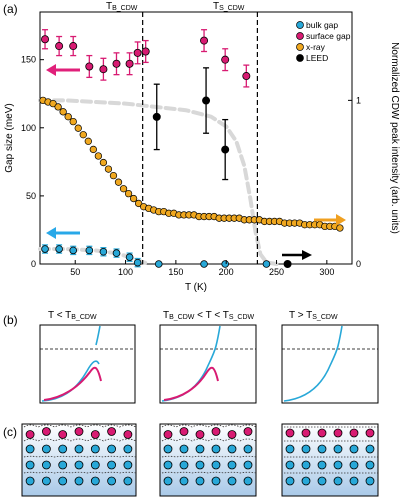 The image size is (400, 500). I want to click on arrow-pink-surface, so click(63, 70).